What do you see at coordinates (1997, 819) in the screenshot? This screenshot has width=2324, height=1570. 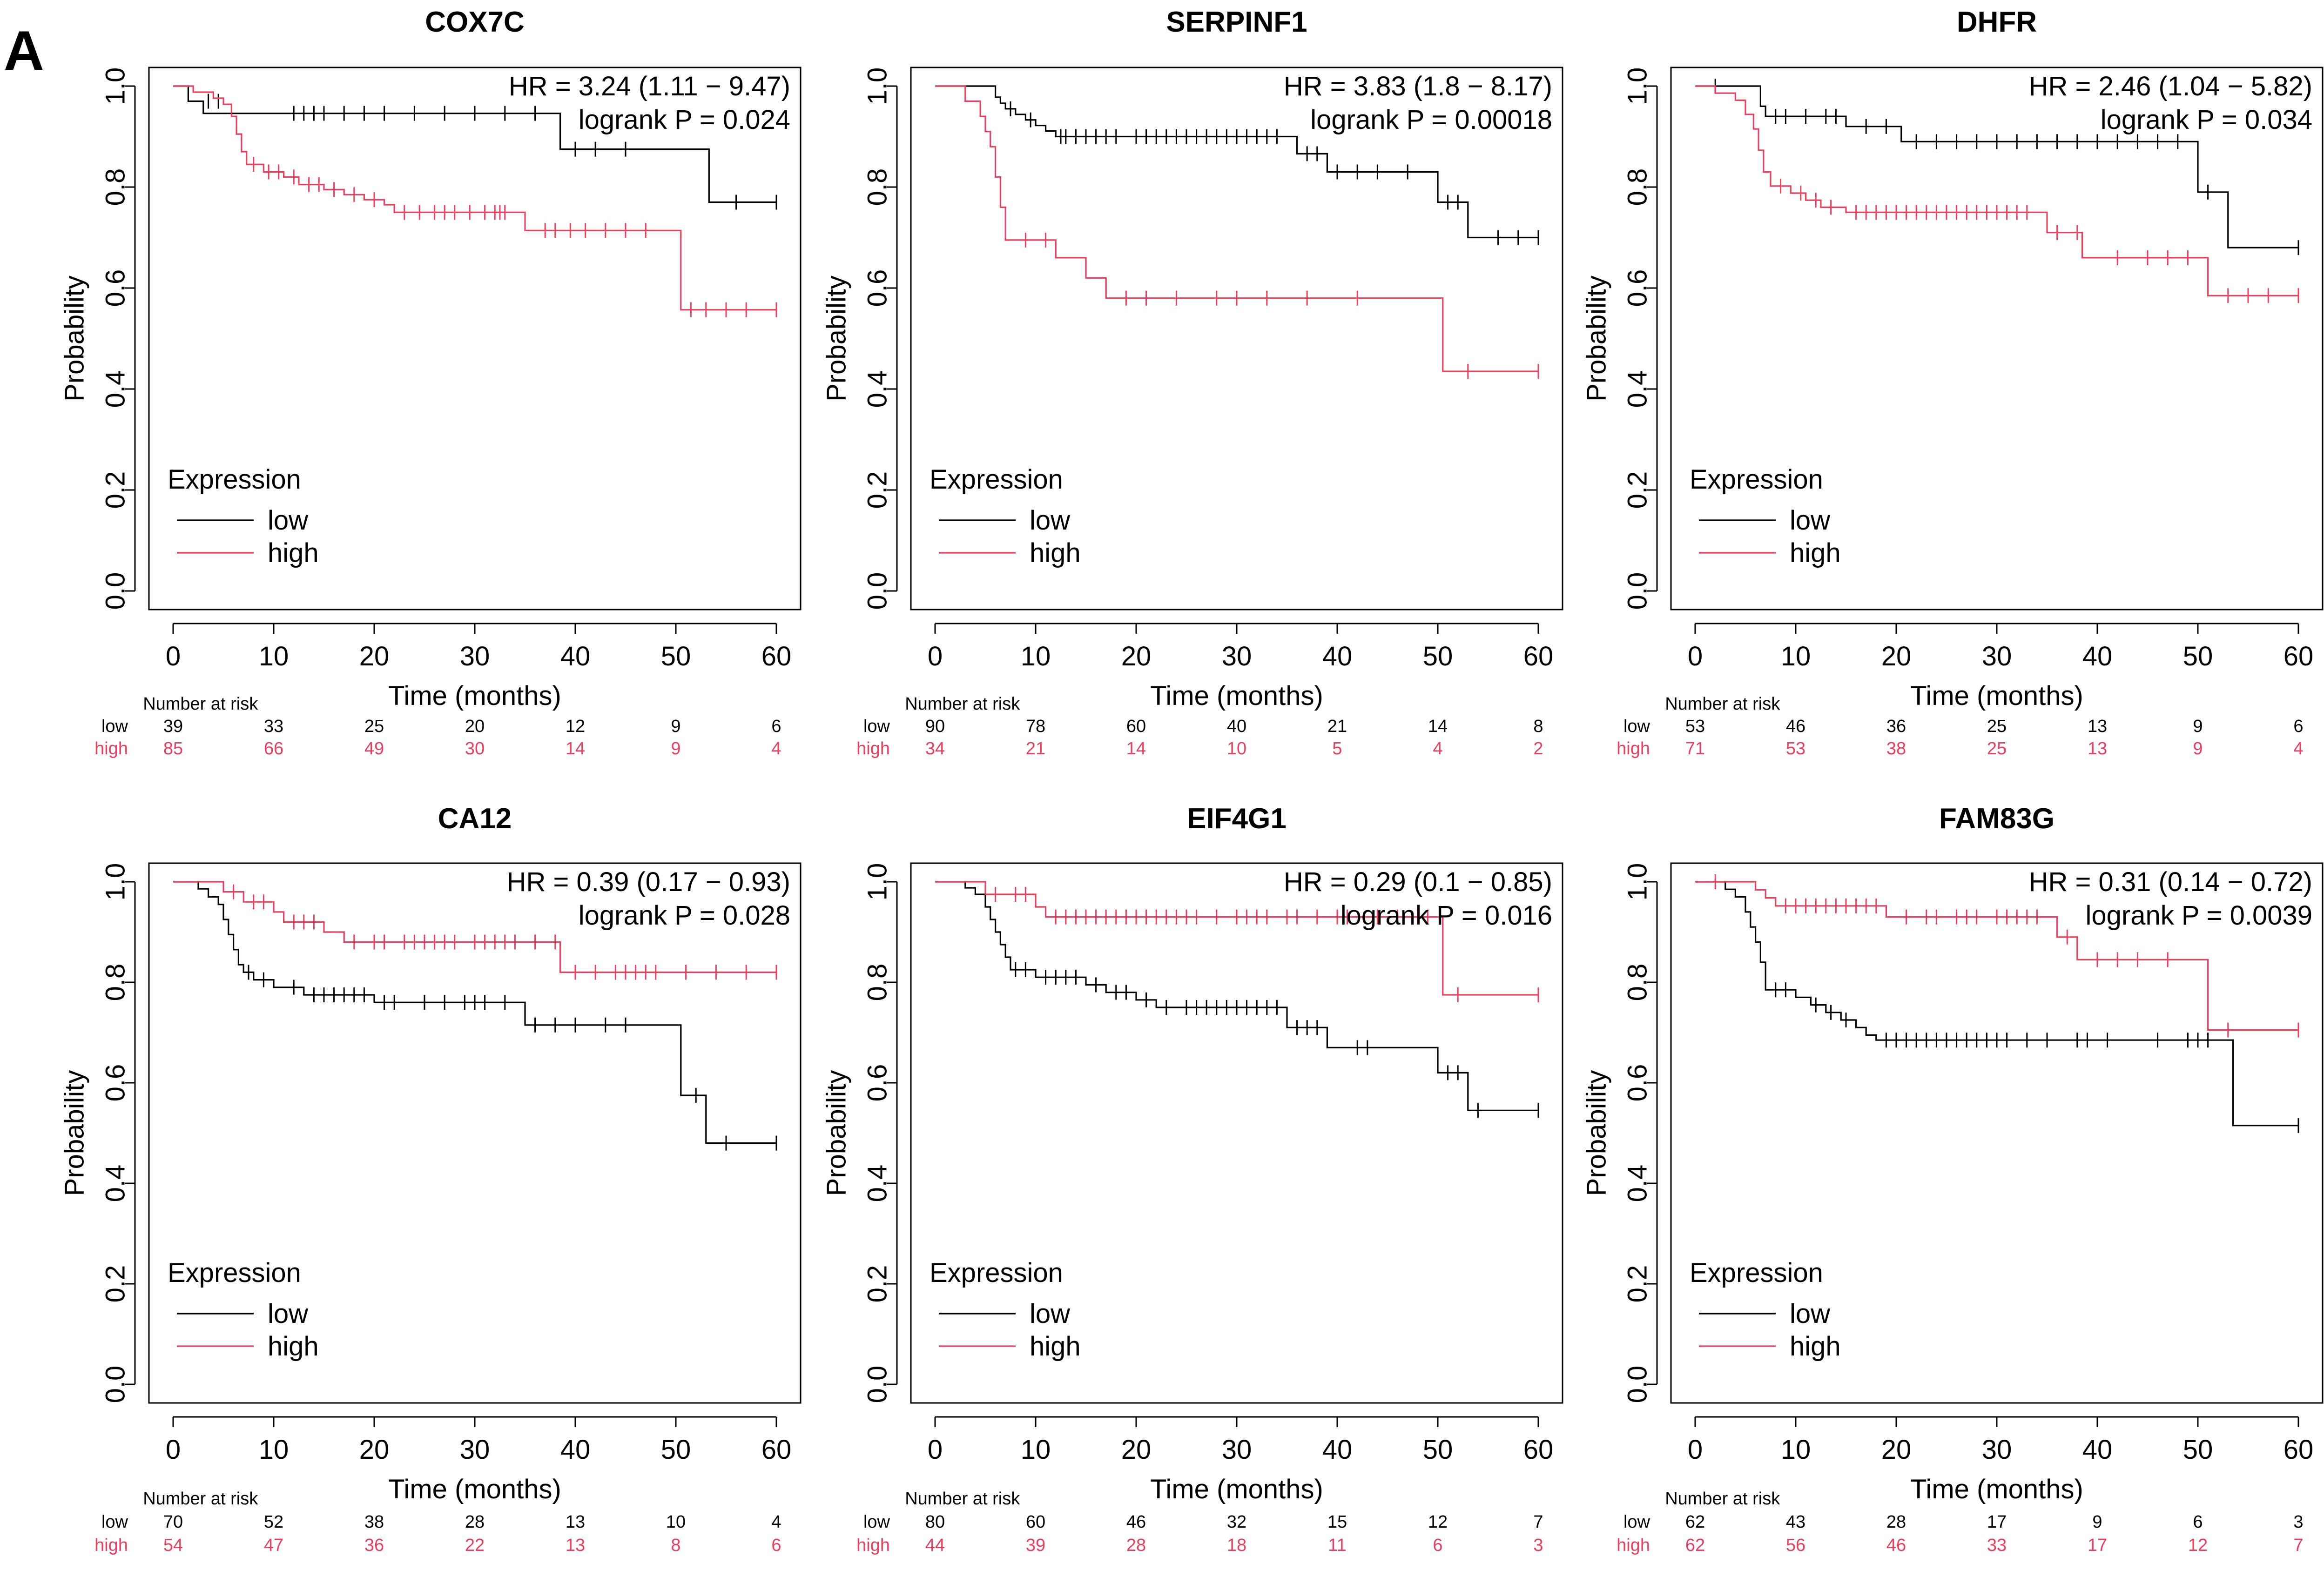 I see `chart-title: FAM83G` at bounding box center [1997, 819].